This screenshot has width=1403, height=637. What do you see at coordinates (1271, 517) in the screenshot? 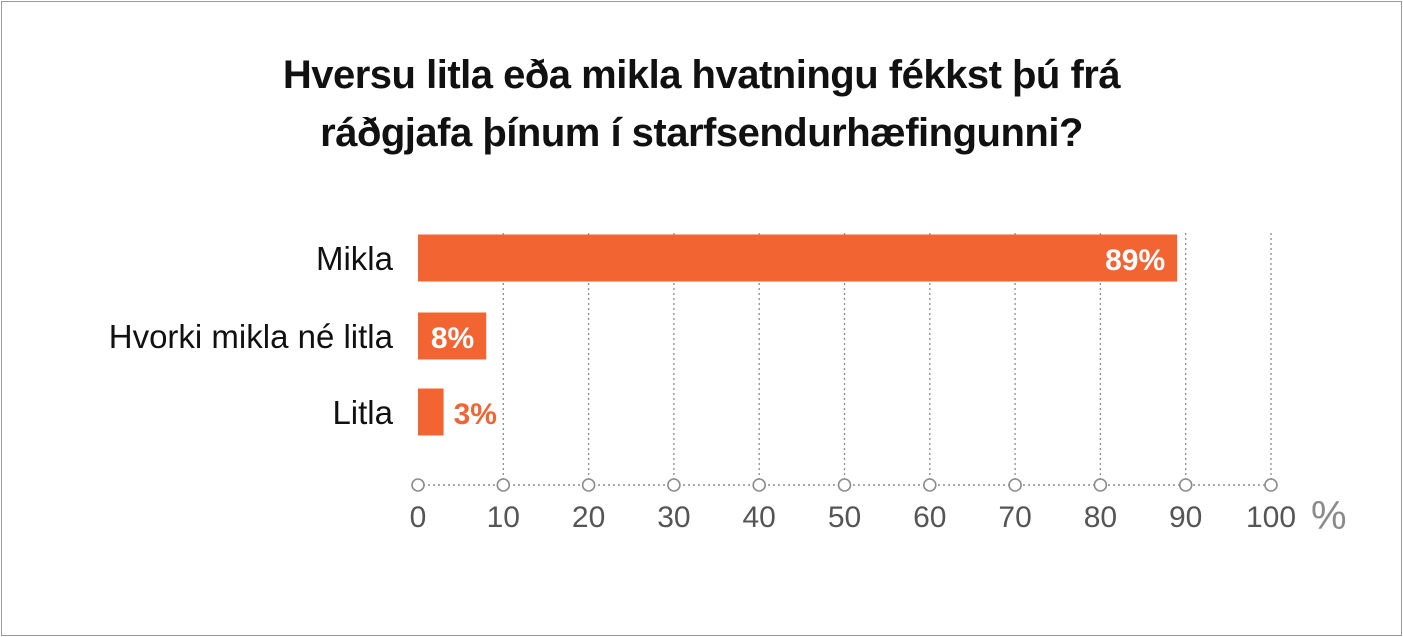
I see `tick-label: 100` at bounding box center [1271, 517].